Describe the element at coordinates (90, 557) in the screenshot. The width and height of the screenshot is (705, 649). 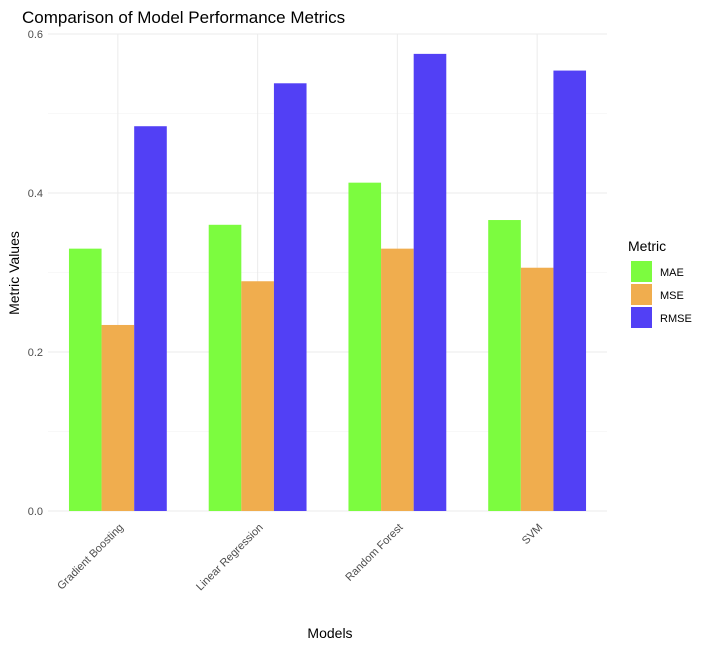
I see `x-tick-label: Gradient Boosting` at that location.